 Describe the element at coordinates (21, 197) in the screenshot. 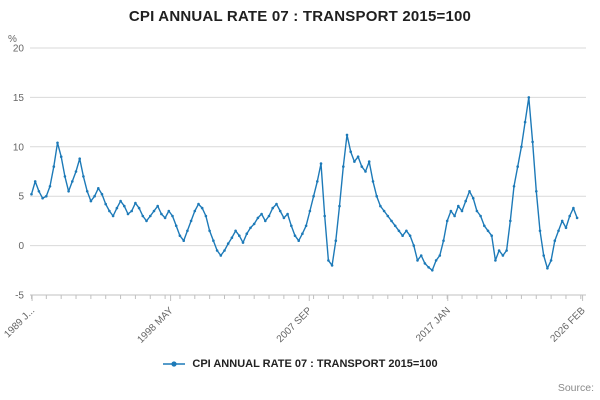

I see `y-tick-label: 5` at that location.